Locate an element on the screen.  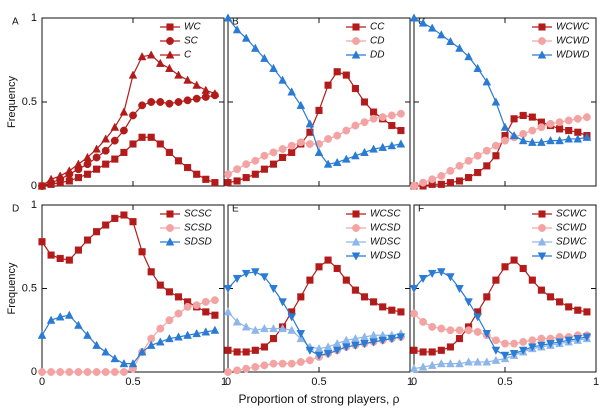
y-tick-label: 0 is located at coordinates (34, 372).